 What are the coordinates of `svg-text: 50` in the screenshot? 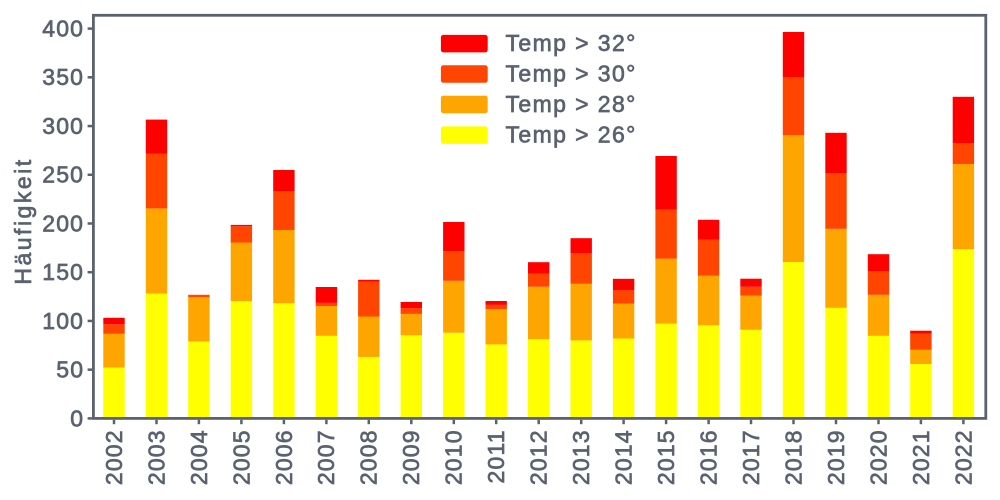 It's located at (70, 370).